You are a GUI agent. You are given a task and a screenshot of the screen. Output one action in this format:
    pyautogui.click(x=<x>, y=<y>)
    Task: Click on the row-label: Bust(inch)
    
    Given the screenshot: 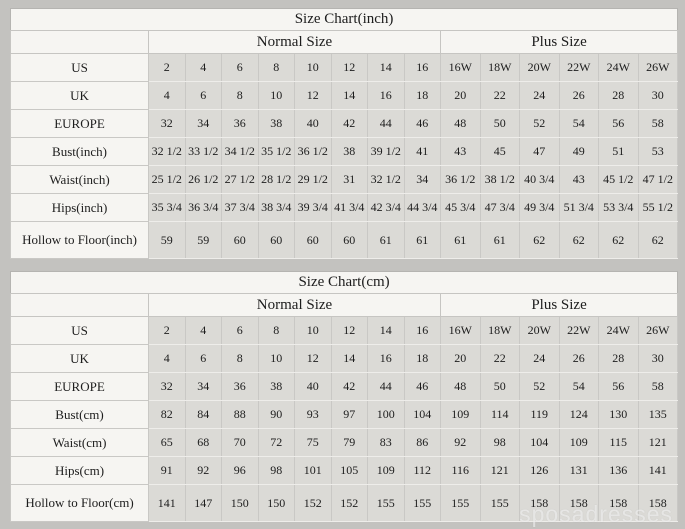 What is the action you would take?
    pyautogui.click(x=79, y=151)
    